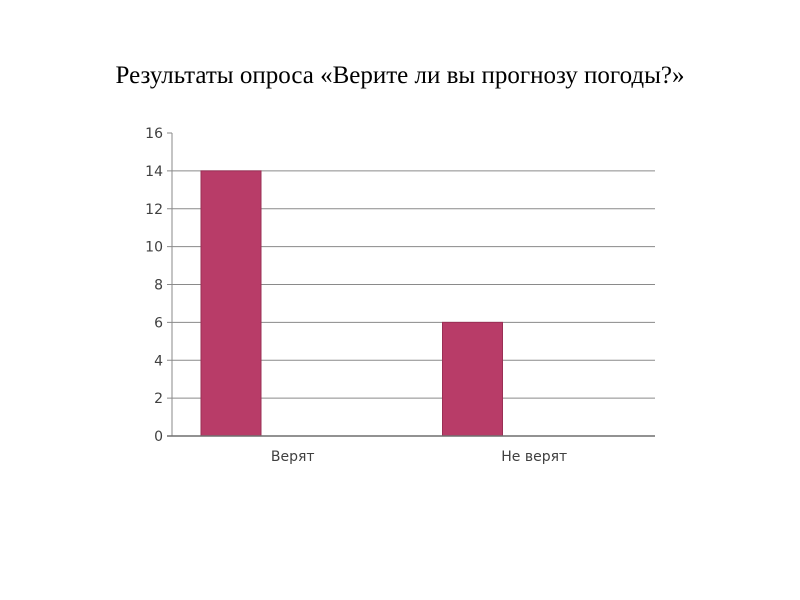  I want to click on y-tick-label: 4, so click(158, 361).